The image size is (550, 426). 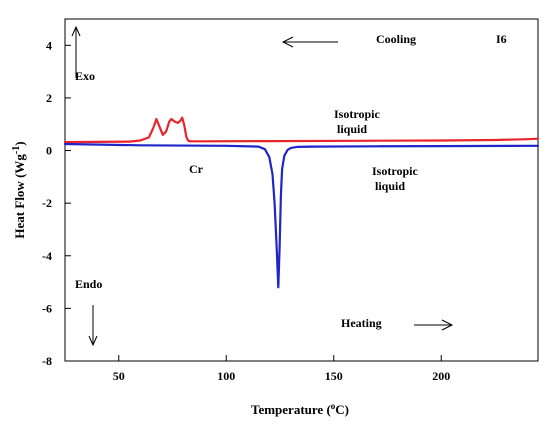 What do you see at coordinates (49, 151) in the screenshot?
I see `y-tick-label: 0` at bounding box center [49, 151].